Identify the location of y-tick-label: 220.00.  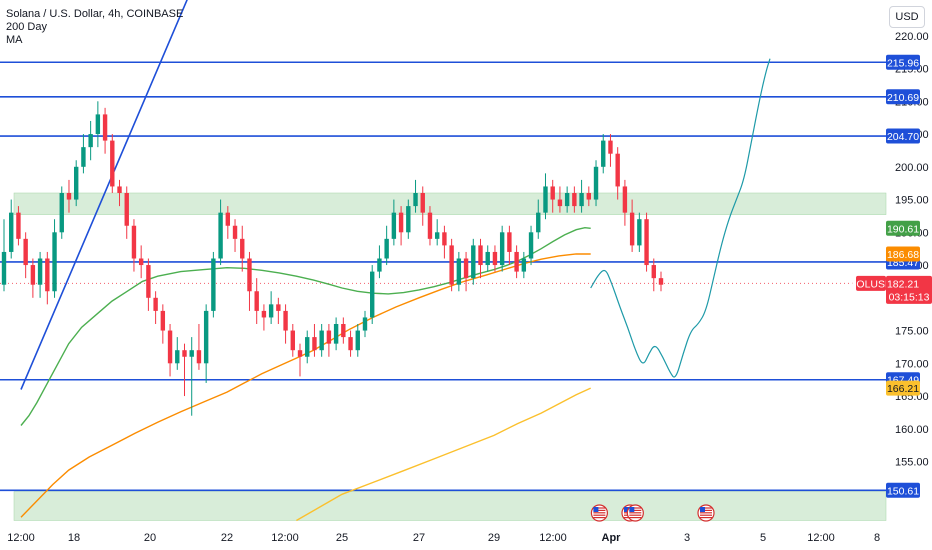
(912, 37).